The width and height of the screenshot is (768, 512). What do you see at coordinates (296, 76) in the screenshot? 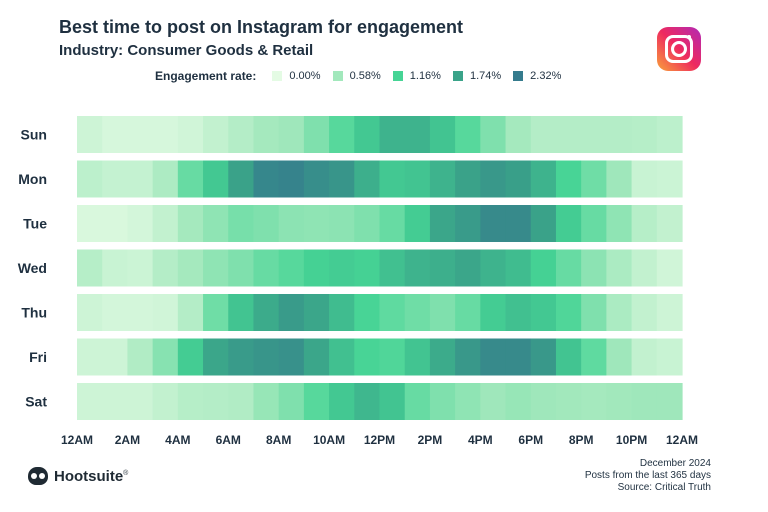
I see `legend-item: 0.00%` at bounding box center [296, 76].